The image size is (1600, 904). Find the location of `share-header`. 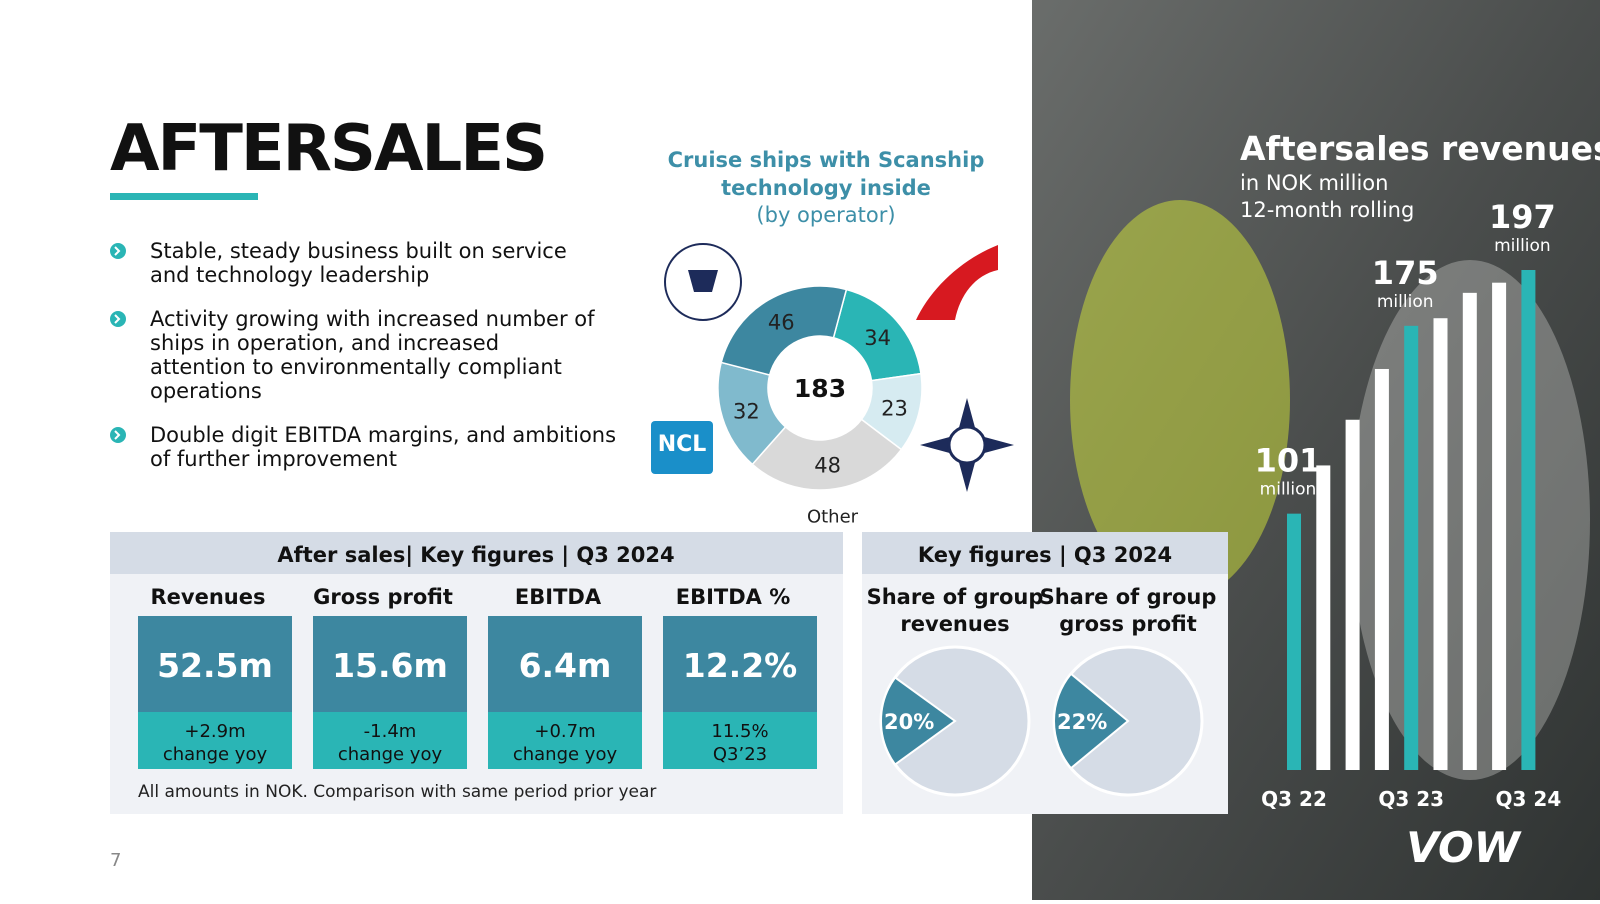

share-header is located at coordinates (1045, 553).